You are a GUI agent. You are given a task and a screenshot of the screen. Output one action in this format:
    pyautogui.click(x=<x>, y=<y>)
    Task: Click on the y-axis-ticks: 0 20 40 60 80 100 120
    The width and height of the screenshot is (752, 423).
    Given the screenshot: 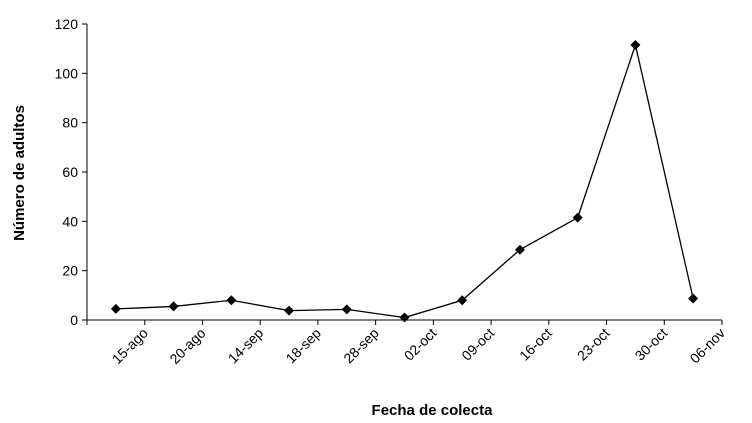 What is the action you would take?
    pyautogui.click(x=71, y=172)
    